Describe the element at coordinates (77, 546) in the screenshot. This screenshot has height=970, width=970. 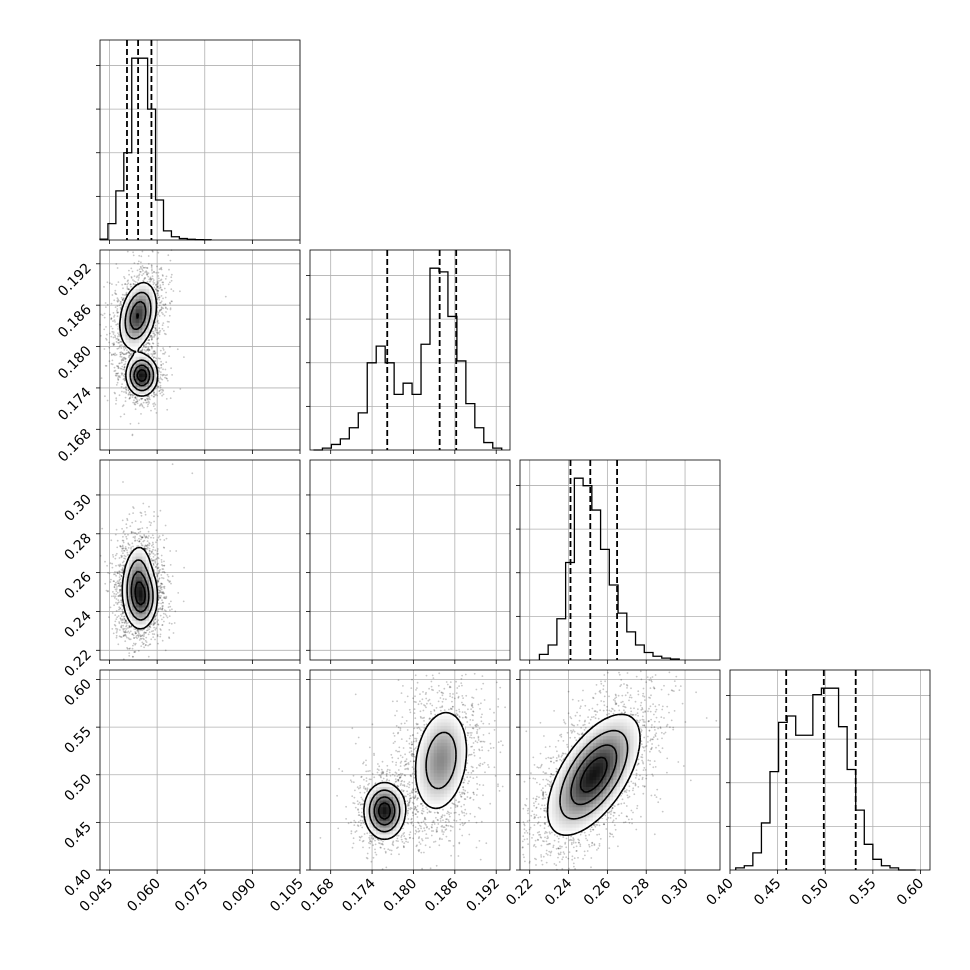
I see `y-tick-label: 0.28` at that location.